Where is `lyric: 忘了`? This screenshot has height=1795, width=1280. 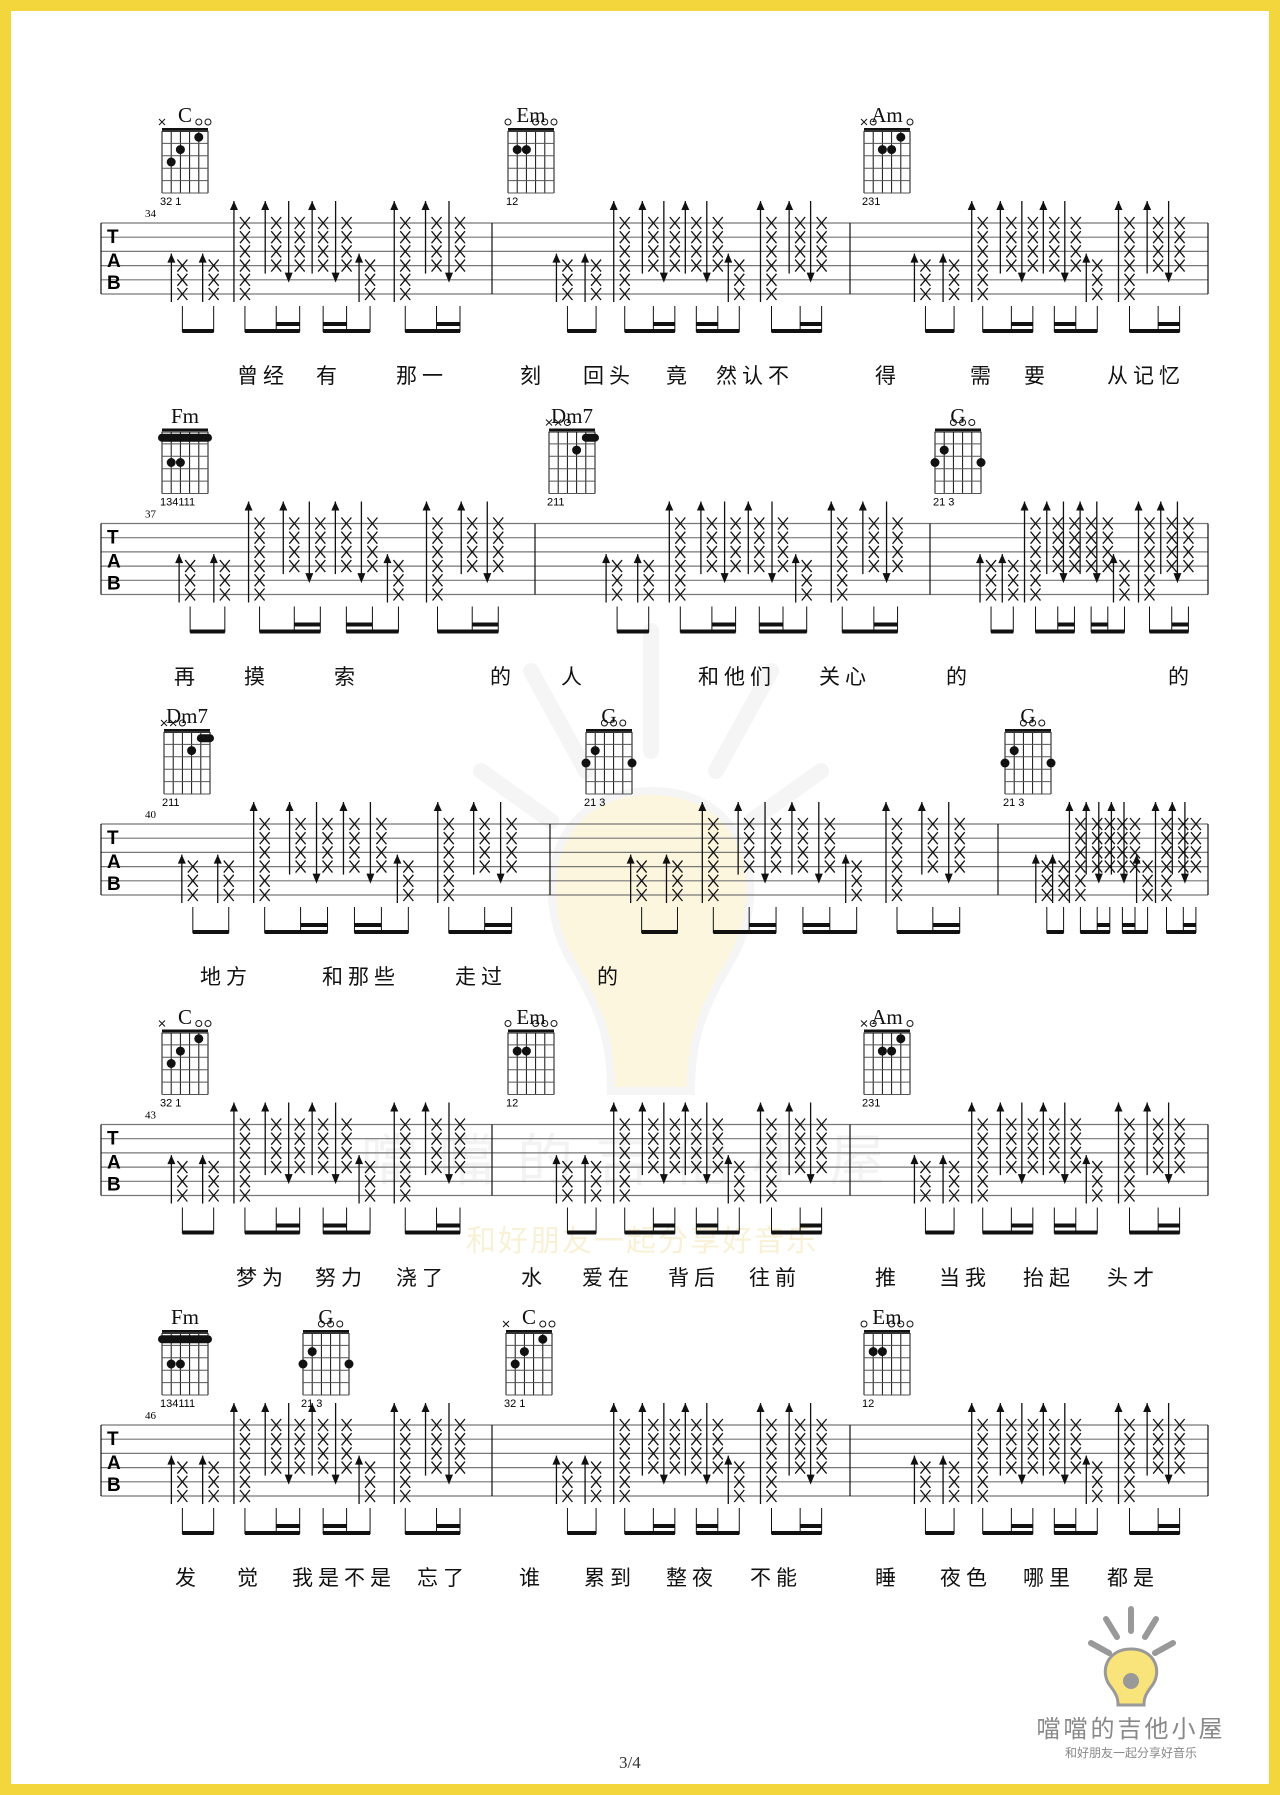
lyric: 忘了 is located at coordinates (443, 1578).